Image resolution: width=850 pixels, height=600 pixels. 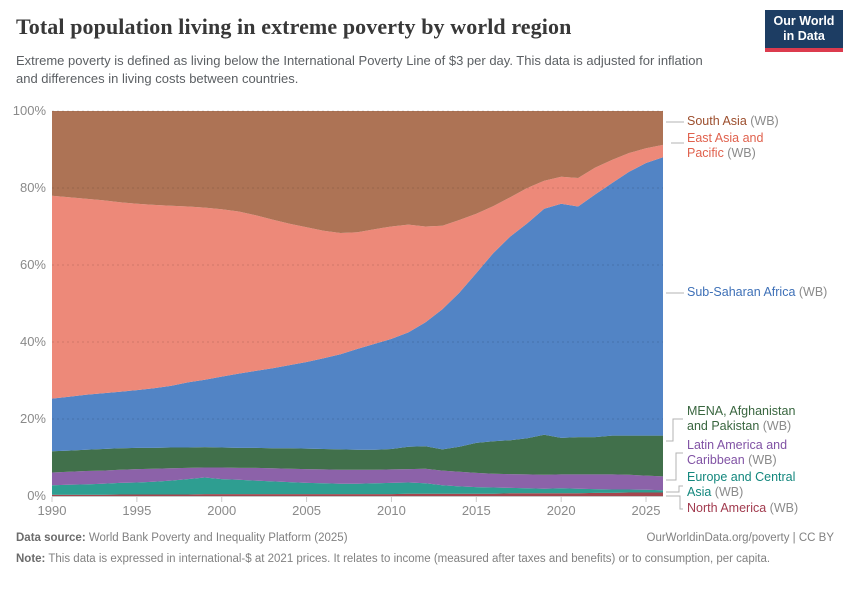 What do you see at coordinates (743, 508) in the screenshot?
I see `legend-label-line: North America (WB)` at bounding box center [743, 508].